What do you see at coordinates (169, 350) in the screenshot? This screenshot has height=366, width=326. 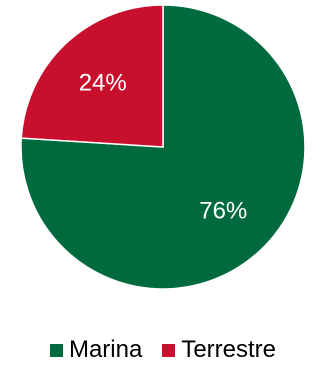 I see `legend-swatch-terrestre` at bounding box center [169, 350].